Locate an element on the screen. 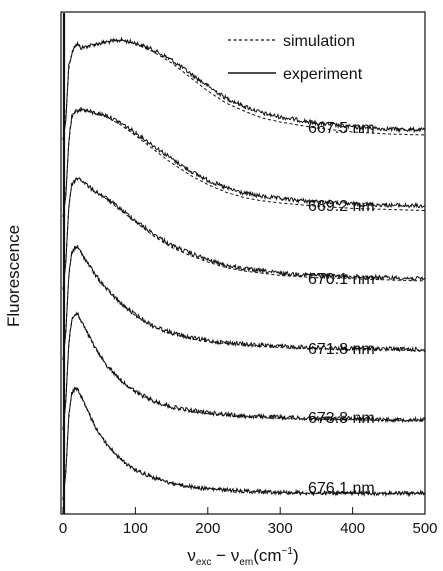 The height and width of the screenshot is (571, 443). x-tick-label-3: 300 is located at coordinates (280, 528).